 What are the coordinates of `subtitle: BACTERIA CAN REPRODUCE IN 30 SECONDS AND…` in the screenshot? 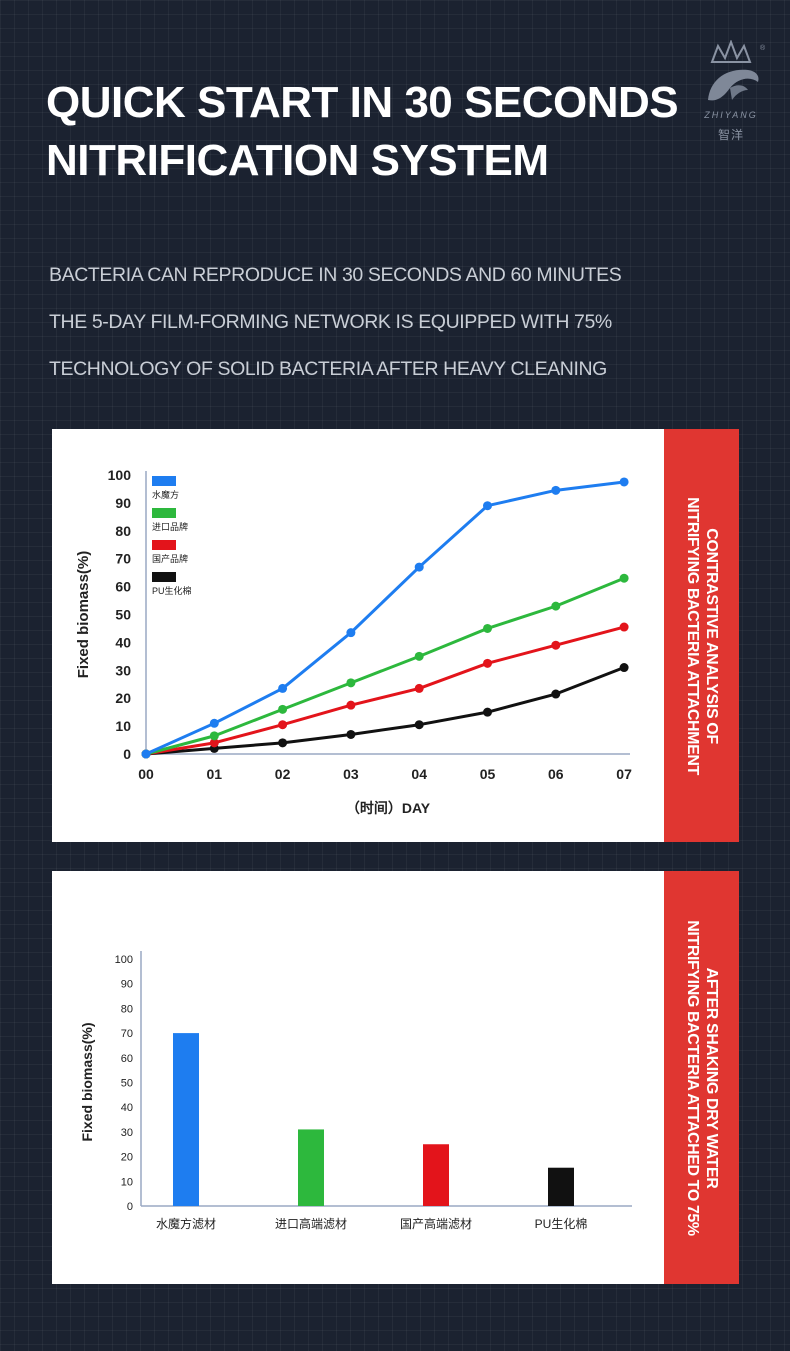 It's located at (335, 322).